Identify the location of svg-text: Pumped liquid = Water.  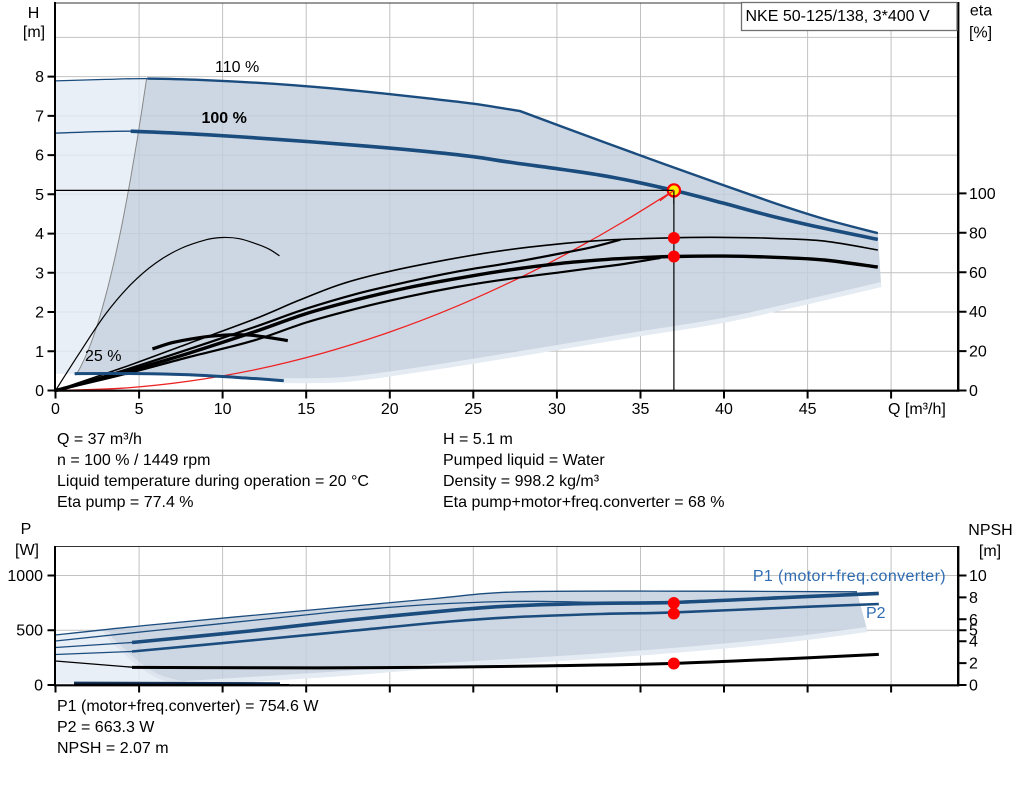
(524, 460).